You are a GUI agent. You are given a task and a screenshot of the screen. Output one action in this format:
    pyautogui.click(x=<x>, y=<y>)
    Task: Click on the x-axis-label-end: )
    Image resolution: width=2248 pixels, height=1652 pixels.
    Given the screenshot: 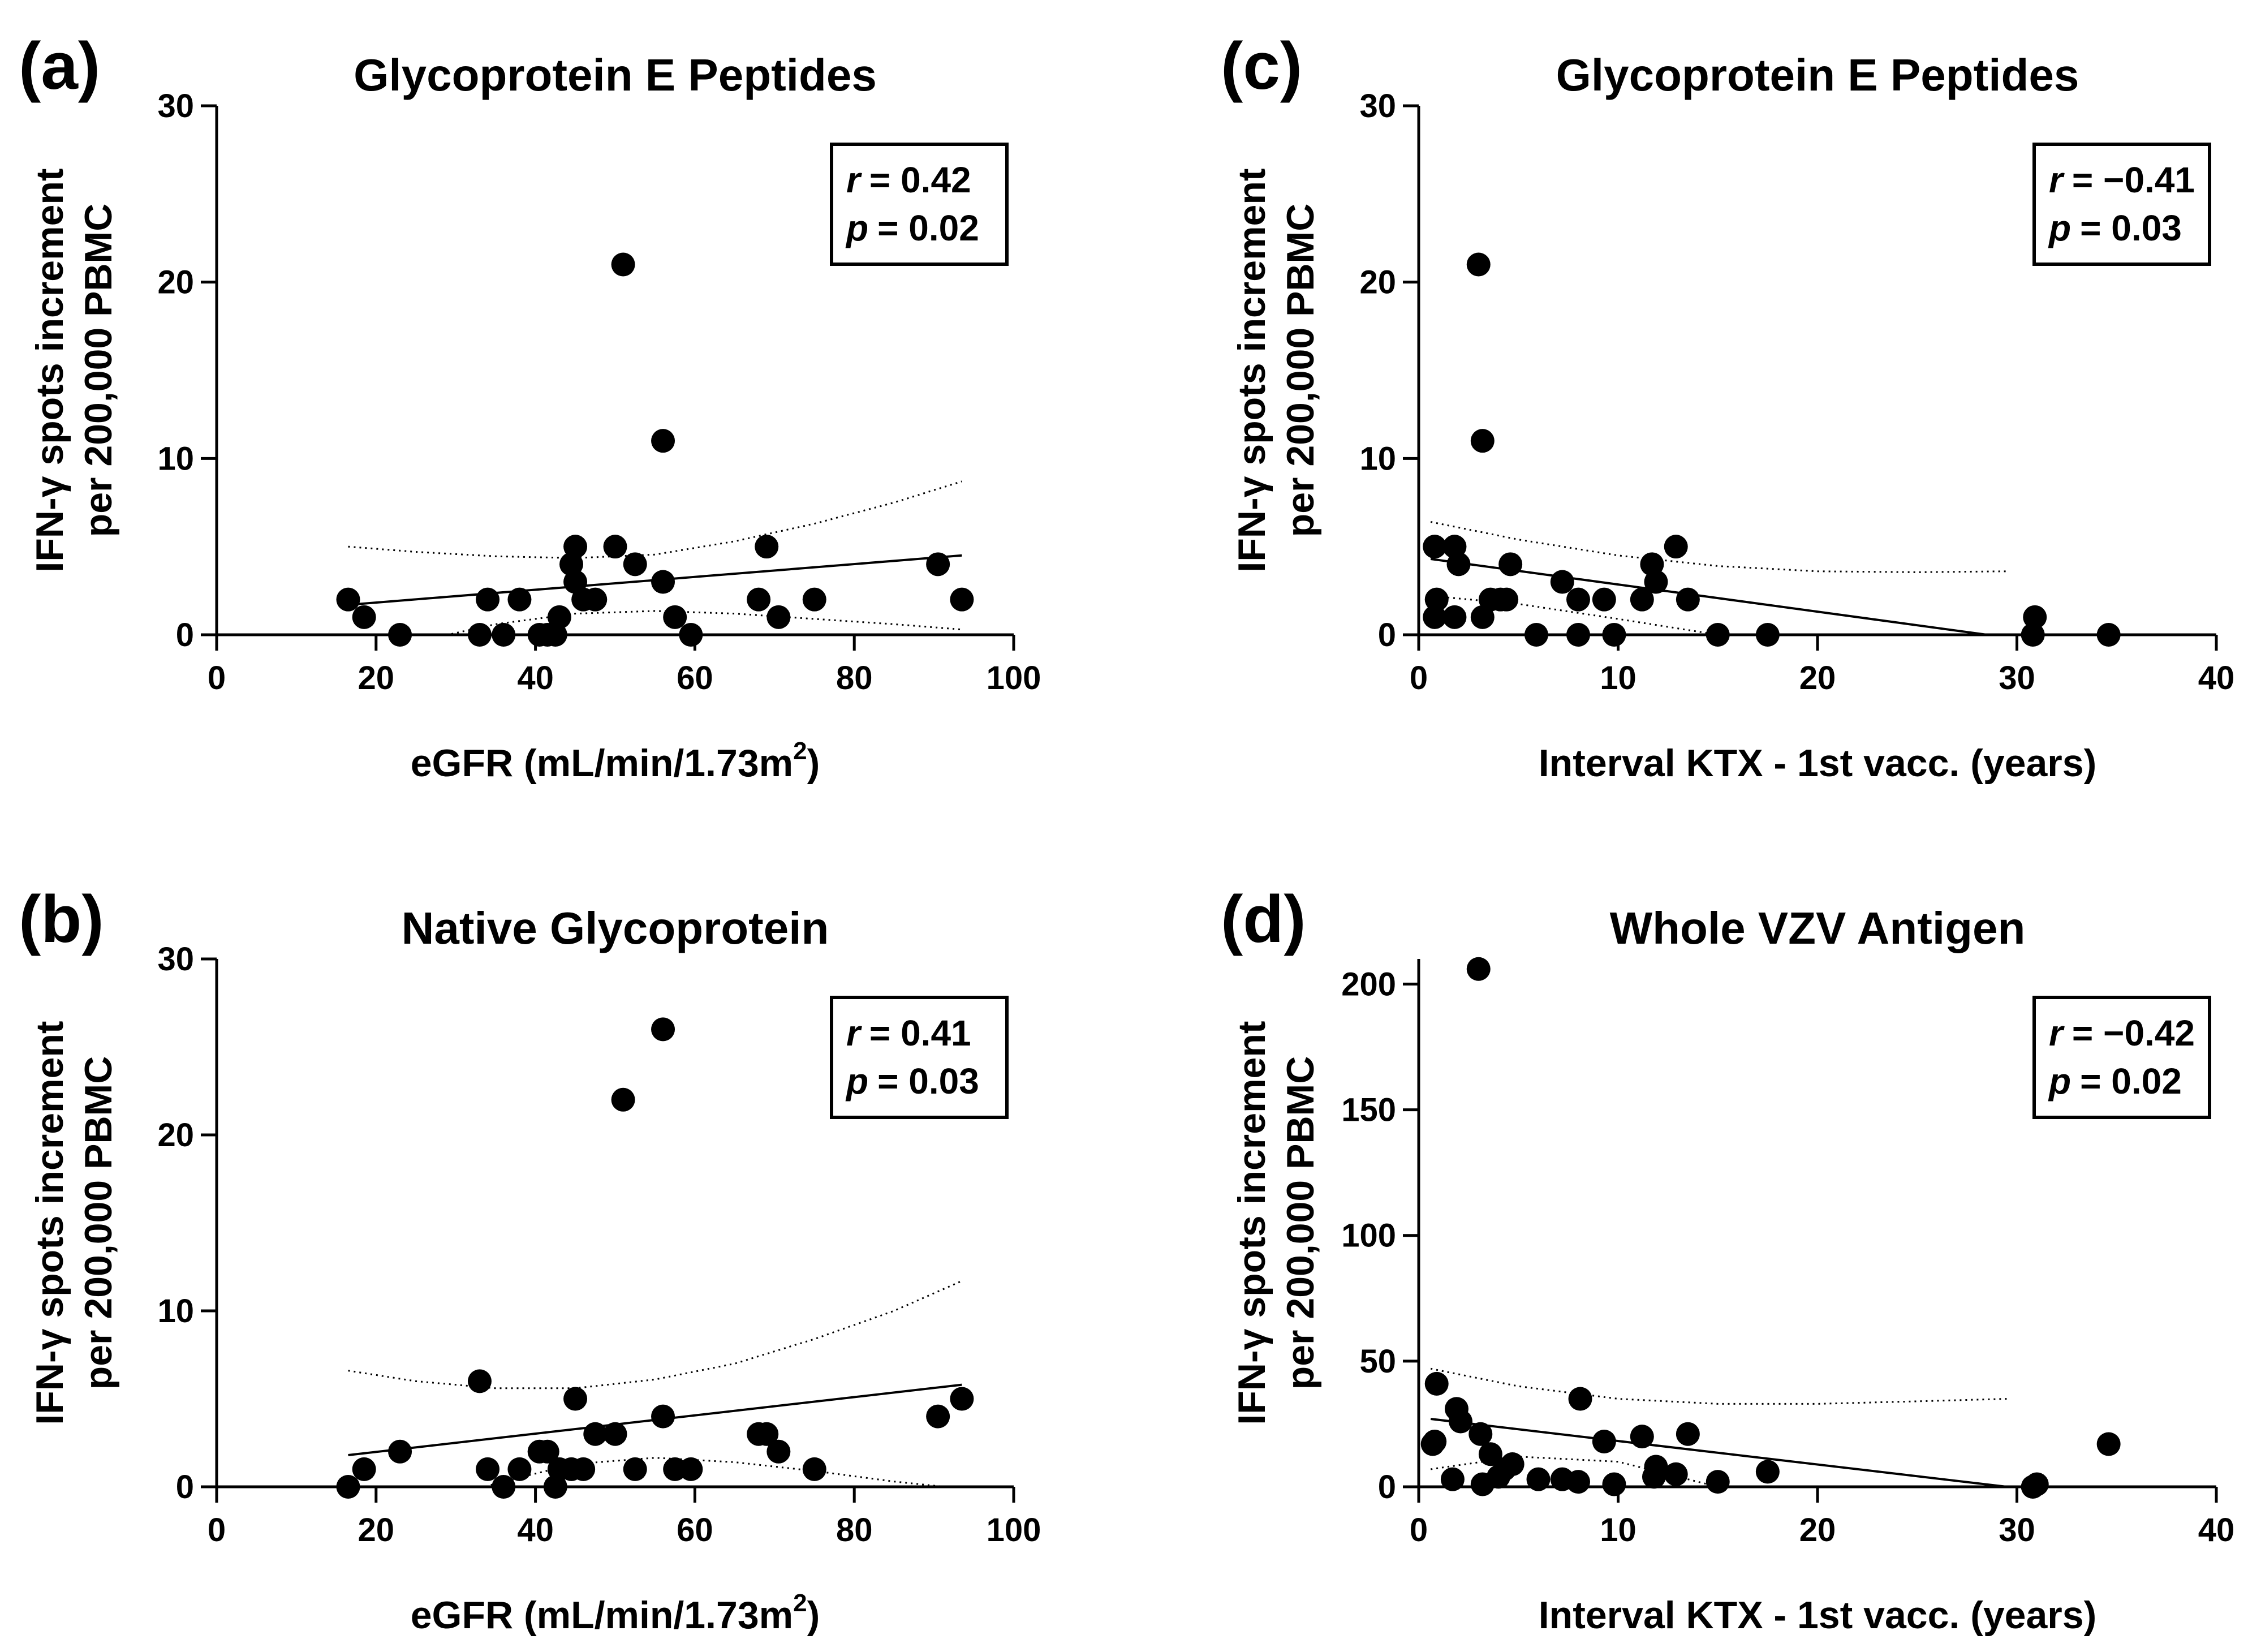 What is the action you would take?
    pyautogui.click(x=813, y=763)
    